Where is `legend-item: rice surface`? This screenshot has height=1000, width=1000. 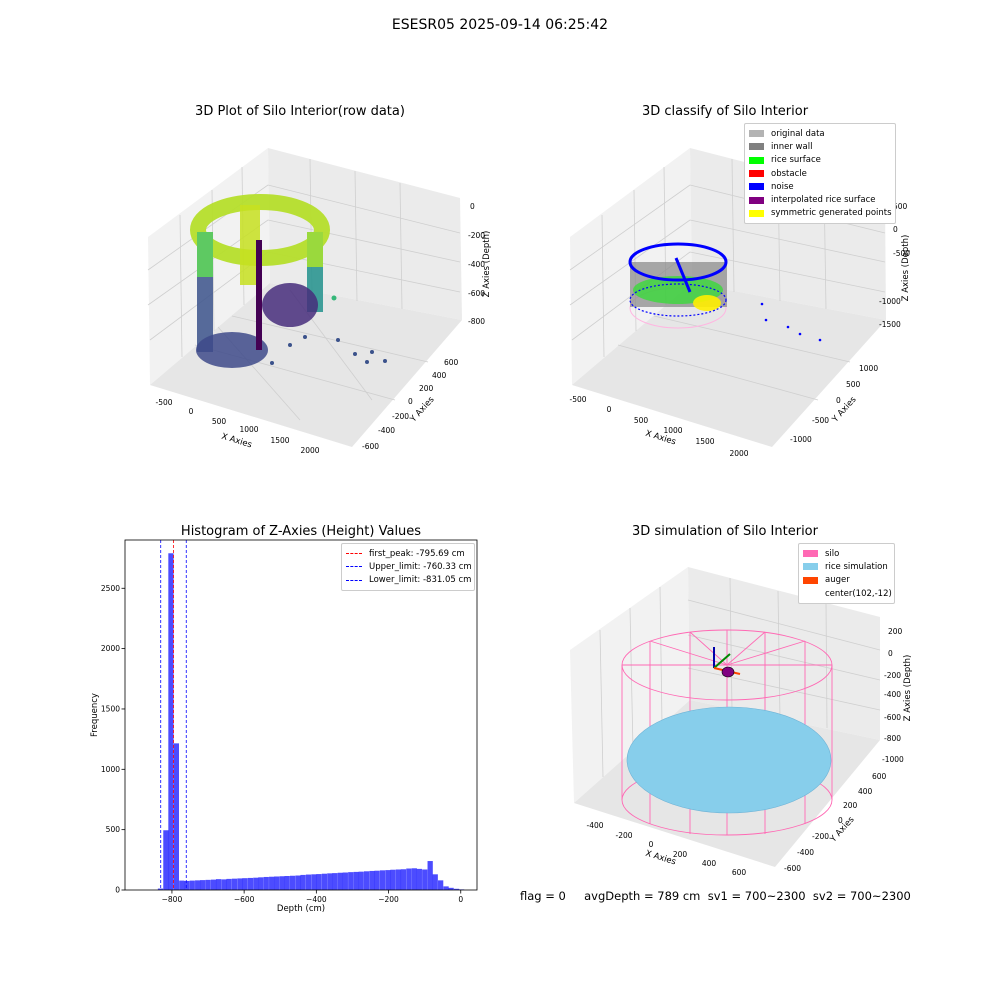
legend-item: rice surface is located at coordinates (820, 160).